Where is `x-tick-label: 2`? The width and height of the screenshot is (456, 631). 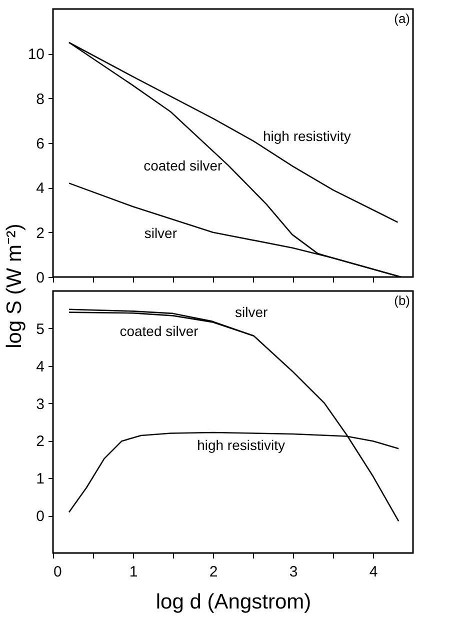 x-tick-label: 2 is located at coordinates (213, 572).